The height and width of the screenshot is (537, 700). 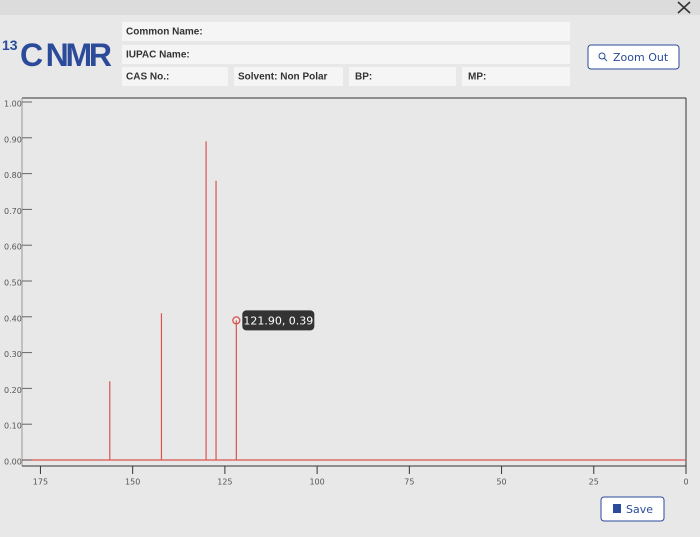 I want to click on x-tick-label: 150, so click(x=132, y=482).